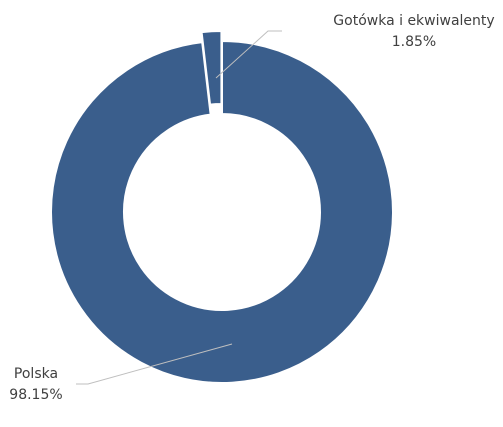  Describe the element at coordinates (211, 68) in the screenshot. I see `slice-gotowka` at that location.